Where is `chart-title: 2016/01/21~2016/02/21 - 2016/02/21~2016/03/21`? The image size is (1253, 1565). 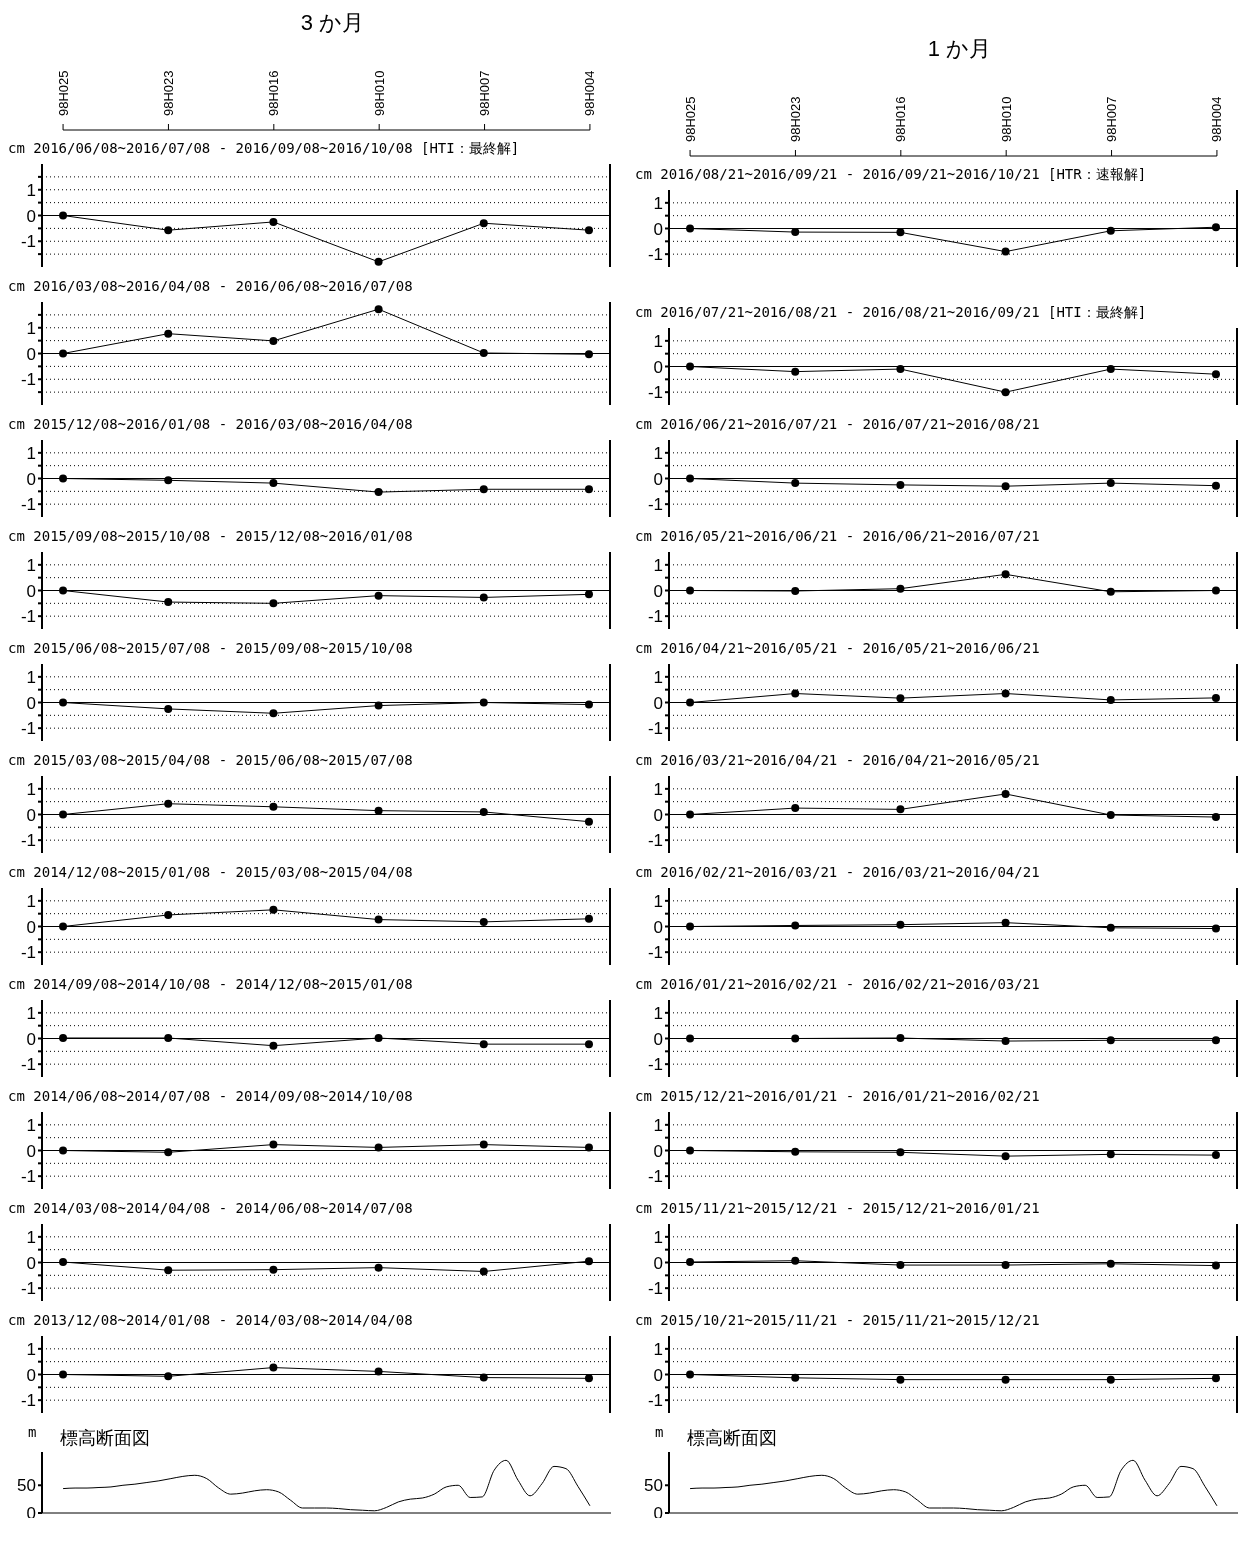 chart-title: 2016/01/21~2016/02/21 - 2016/02/21~2016/03/21 is located at coordinates (849, 984).